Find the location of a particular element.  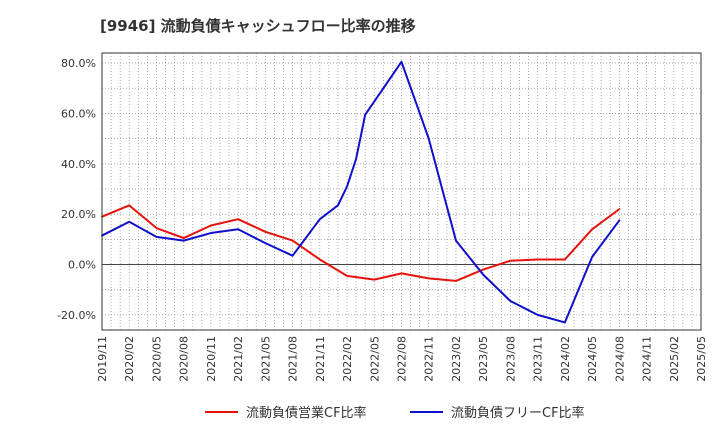

x-tick-label: 2020/08 is located at coordinates (184, 359).